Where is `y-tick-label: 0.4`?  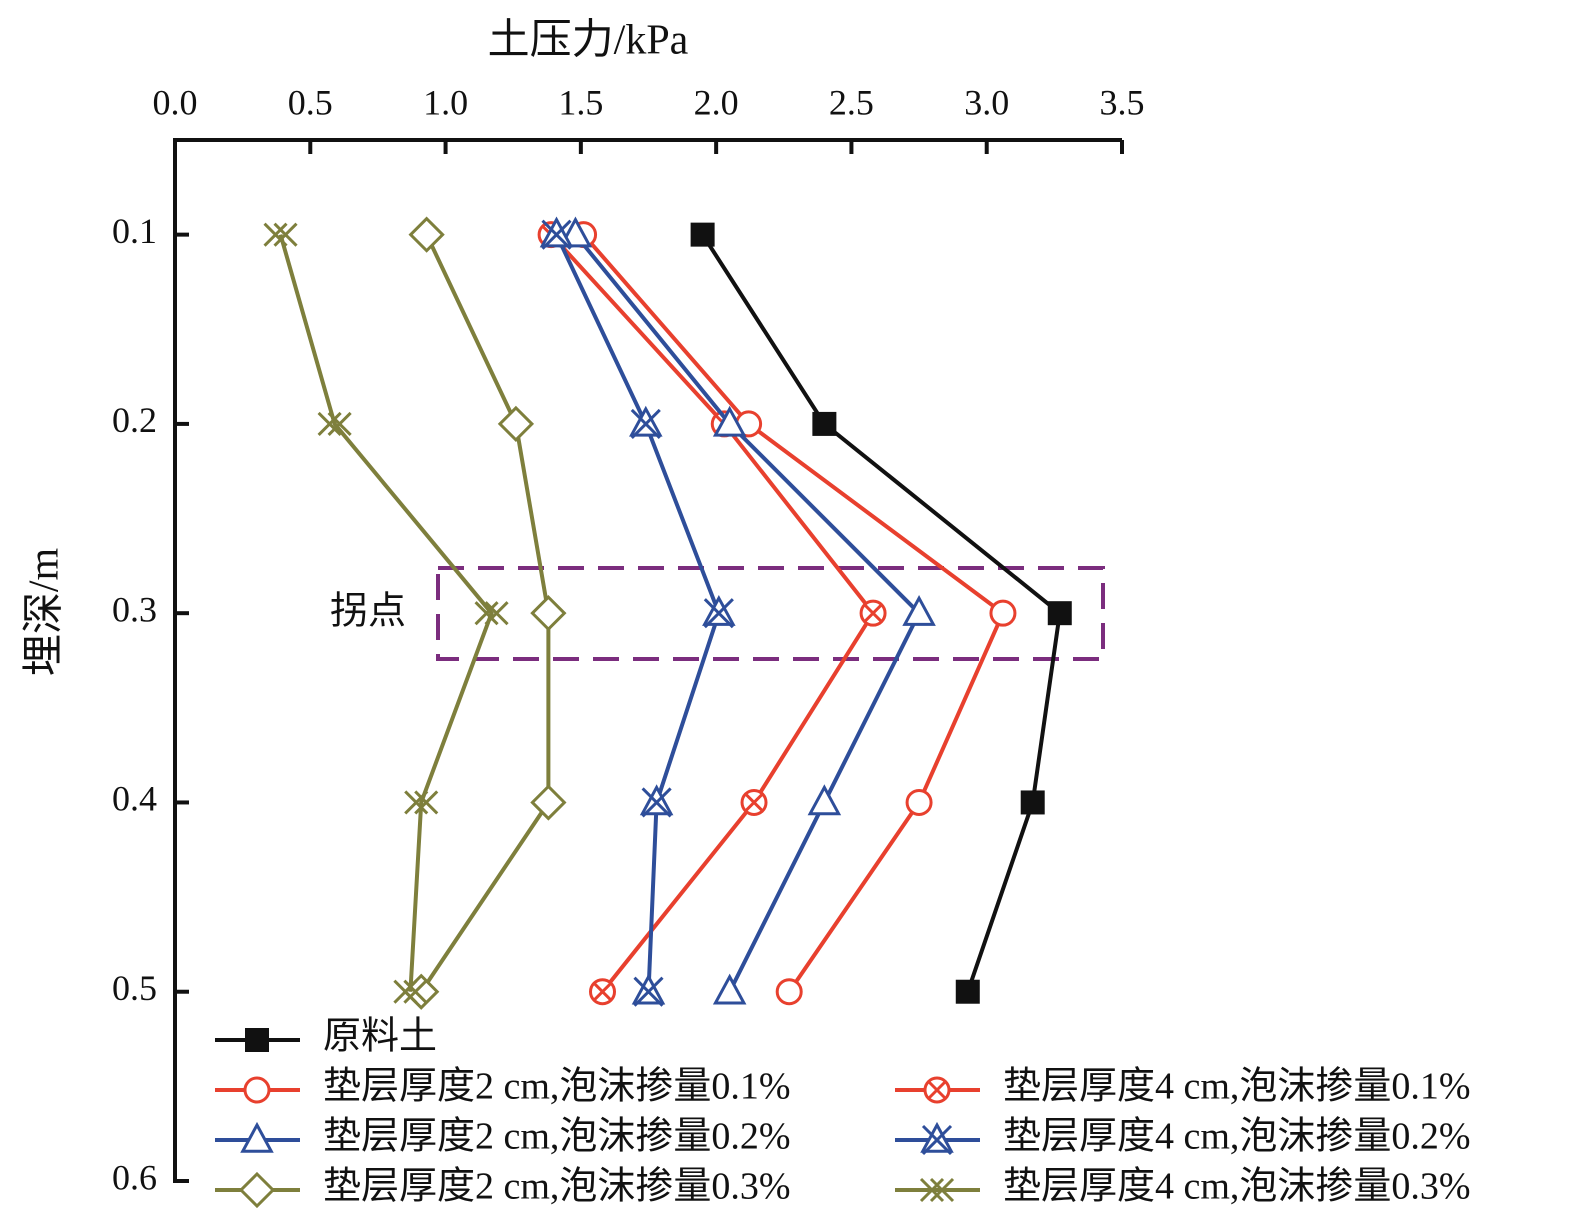
y-tick-label: 0.4 is located at coordinates (134, 799).